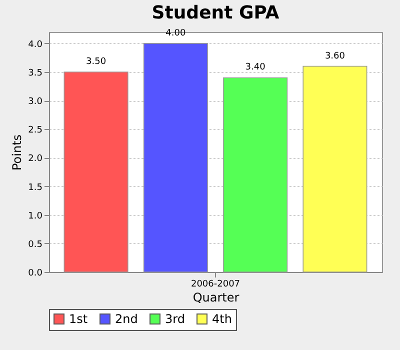 The image size is (400, 350). Describe the element at coordinates (17, 152) in the screenshot. I see `y-axis-title: Points` at that location.